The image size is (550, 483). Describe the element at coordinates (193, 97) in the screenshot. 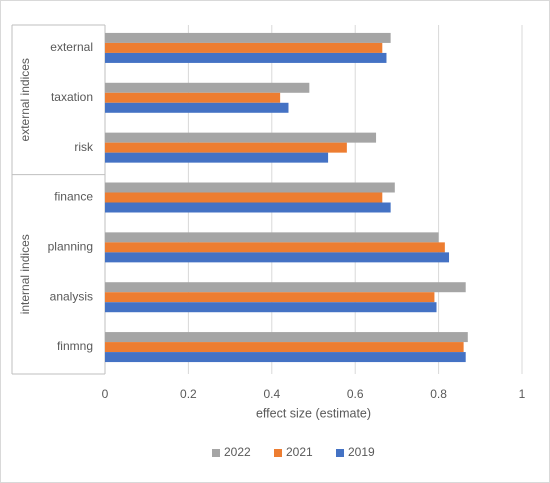

I see `bar-2021-taxation` at that location.